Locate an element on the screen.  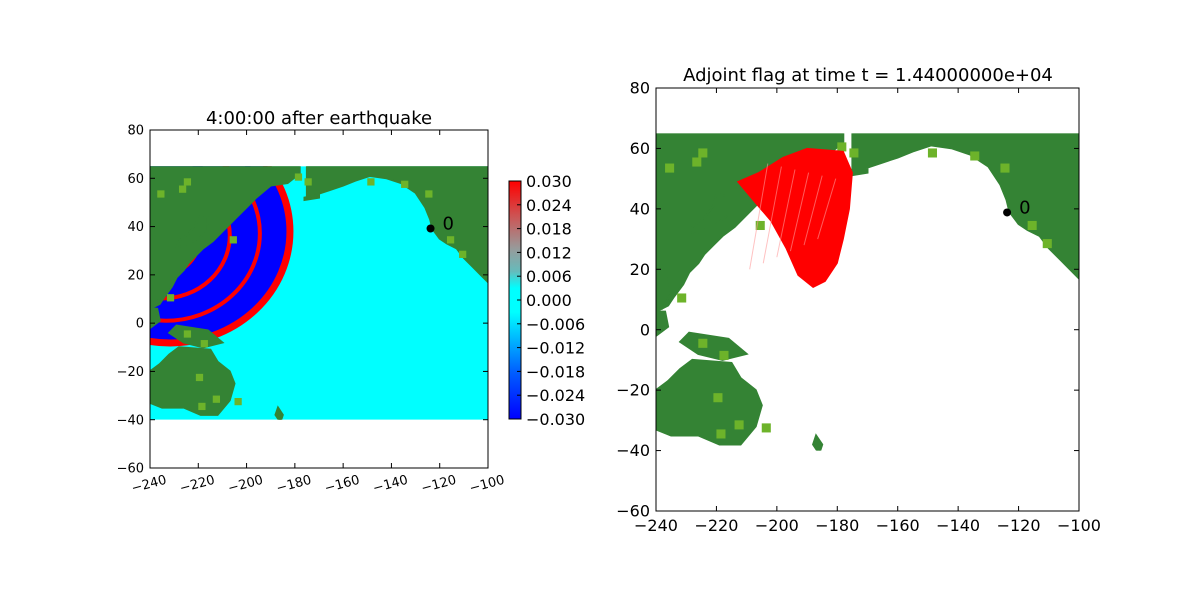
left-ytick-label: −60 is located at coordinates (130, 469).